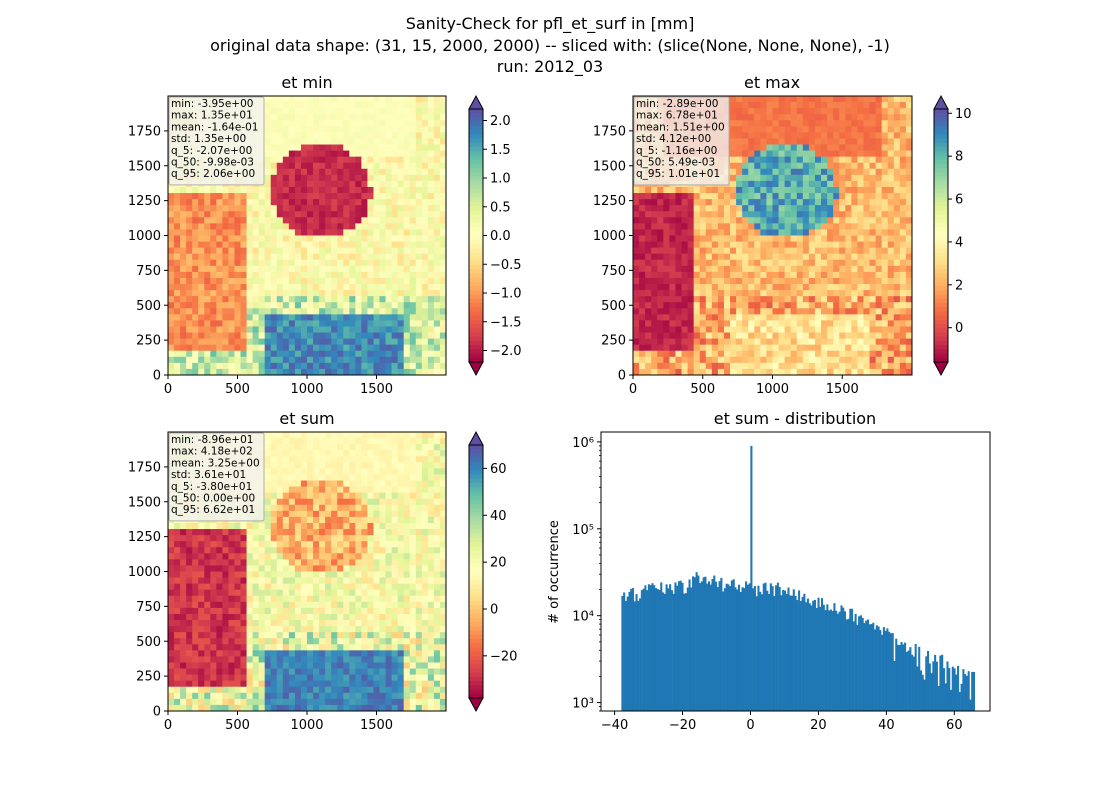 The width and height of the screenshot is (1100, 800). What do you see at coordinates (613, 306) in the screenshot?
I see `y-tick-label: 500` at bounding box center [613, 306].